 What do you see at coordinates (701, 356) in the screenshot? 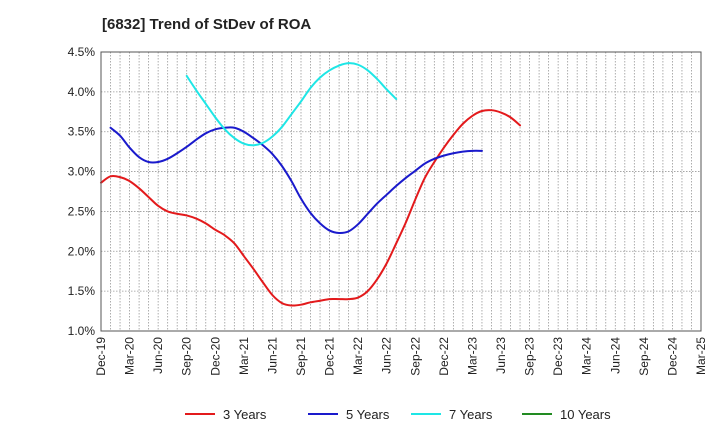
I see `x-tick-label: Mar-25` at bounding box center [701, 356].